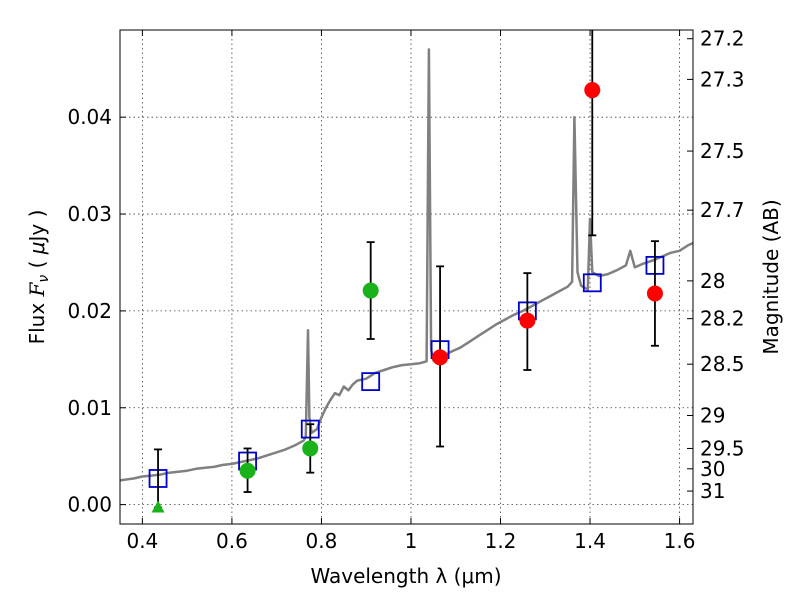 This screenshot has height=600, width=800. What do you see at coordinates (89, 505) in the screenshot?
I see `y-tick-label: 0.00` at bounding box center [89, 505].